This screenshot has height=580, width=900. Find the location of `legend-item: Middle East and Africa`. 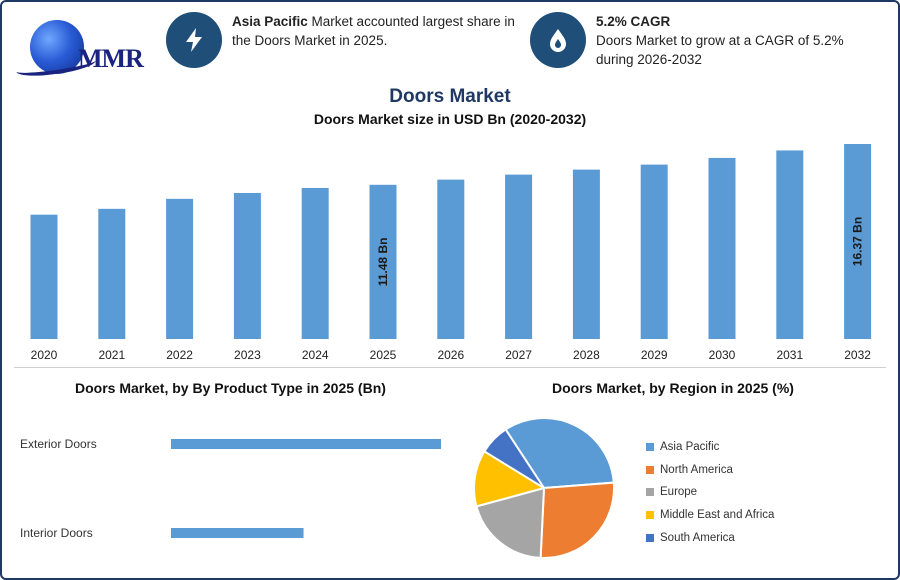

legend-item: Middle East and Africa is located at coordinates (710, 515).